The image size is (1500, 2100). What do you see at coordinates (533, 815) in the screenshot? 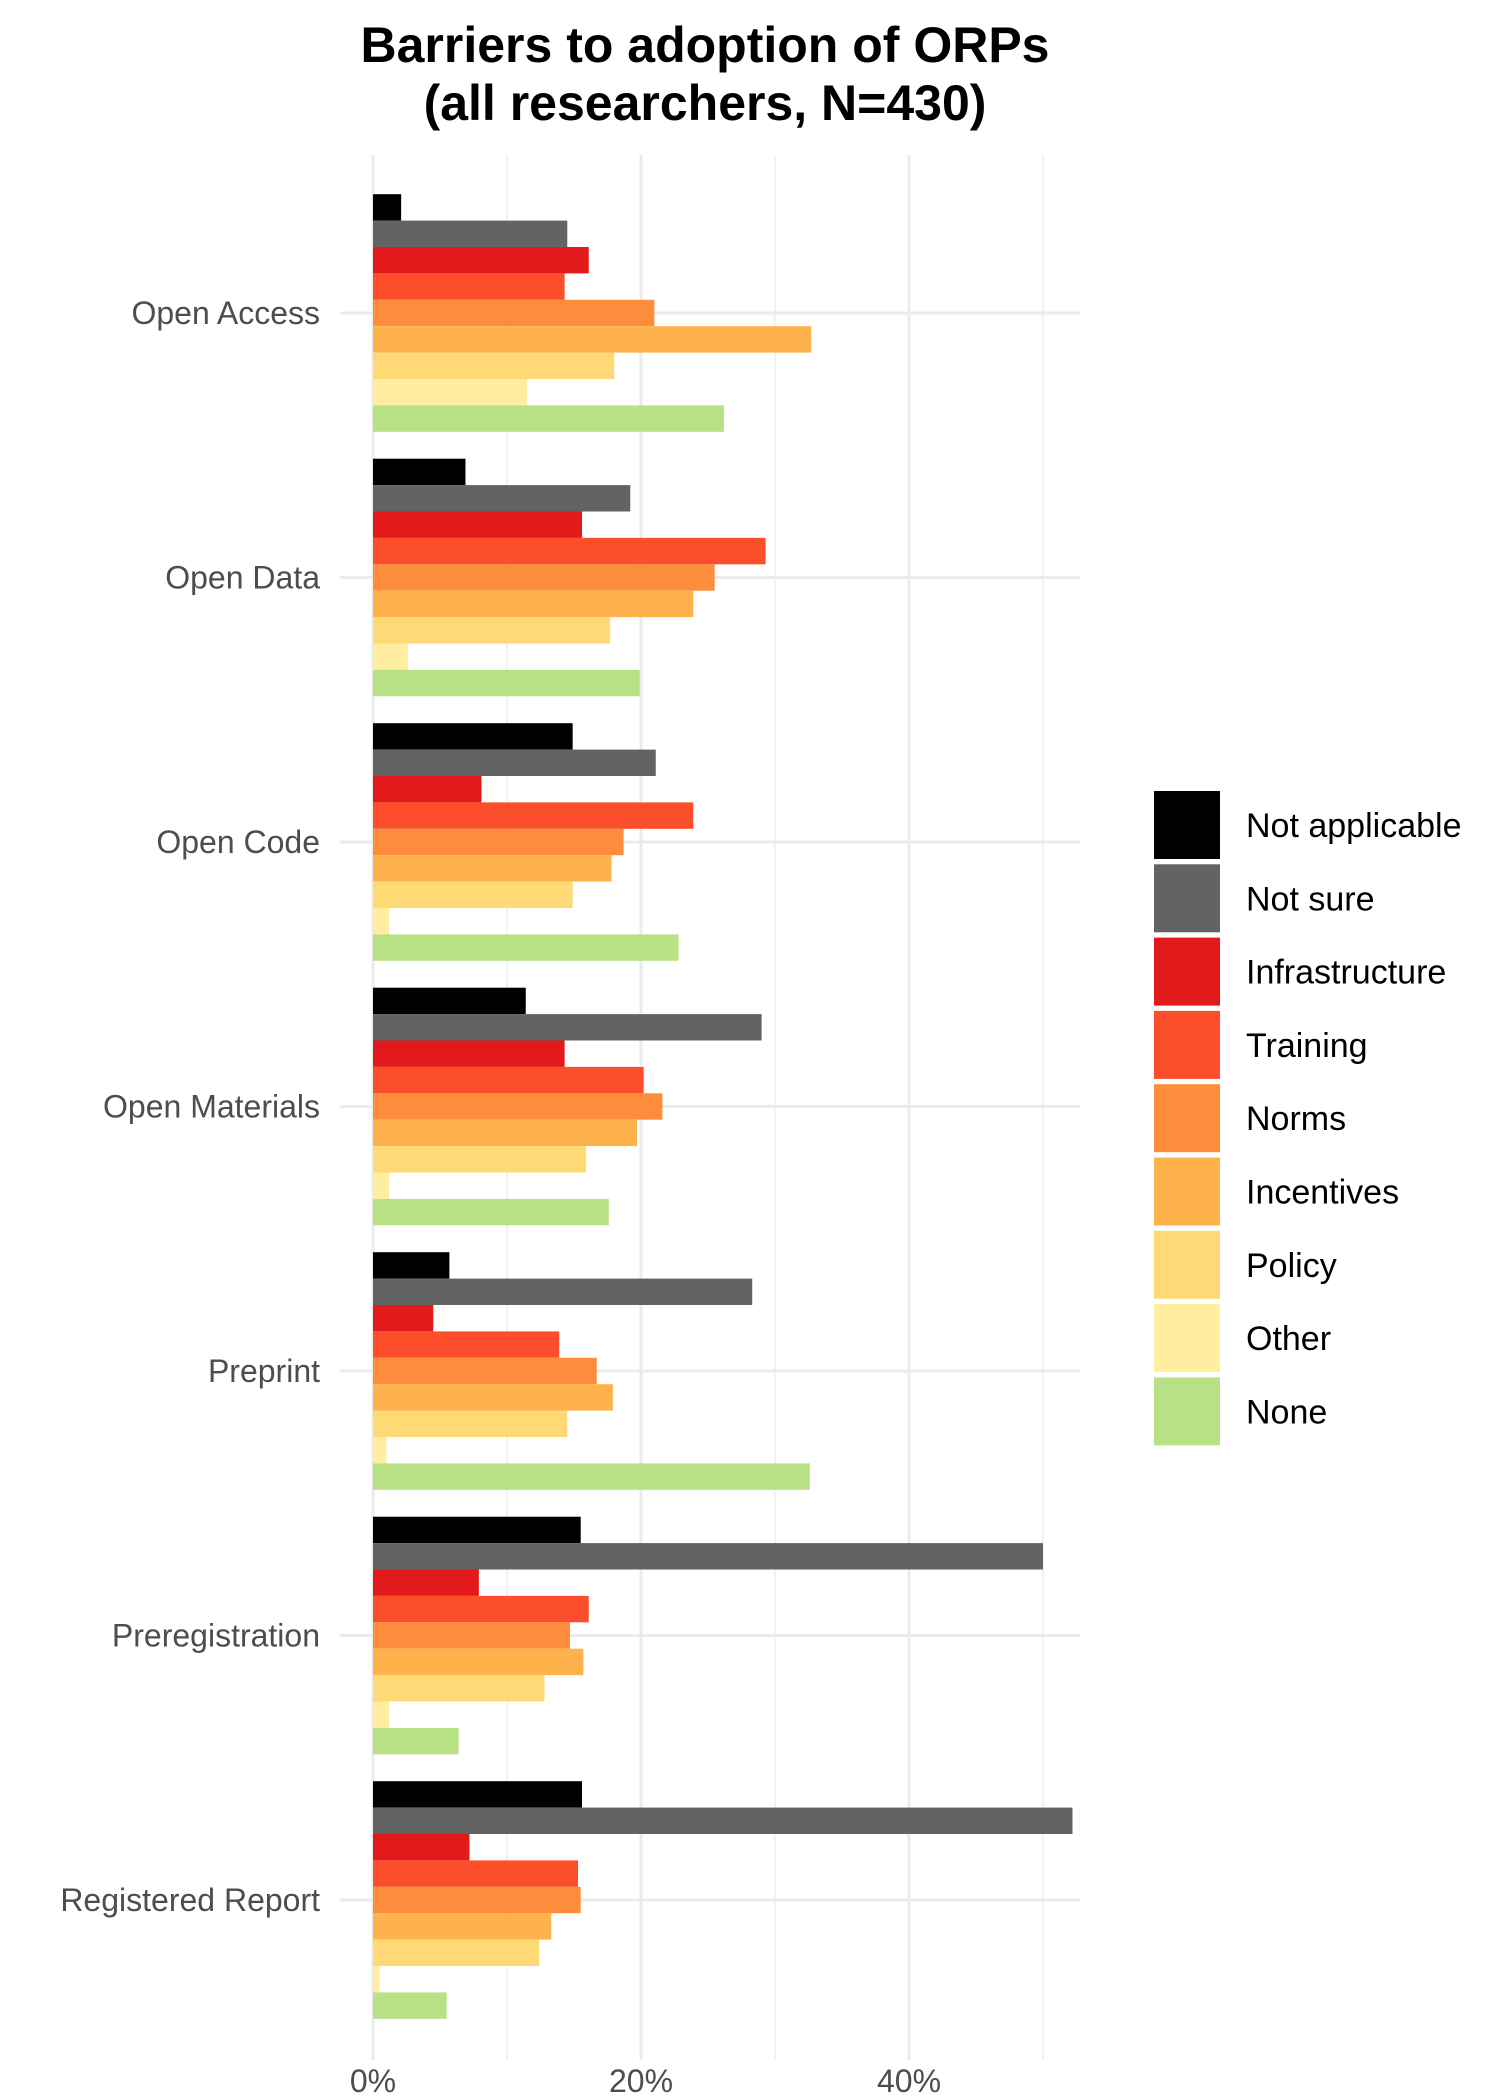
I see `bar-open-code-training` at bounding box center [533, 815].